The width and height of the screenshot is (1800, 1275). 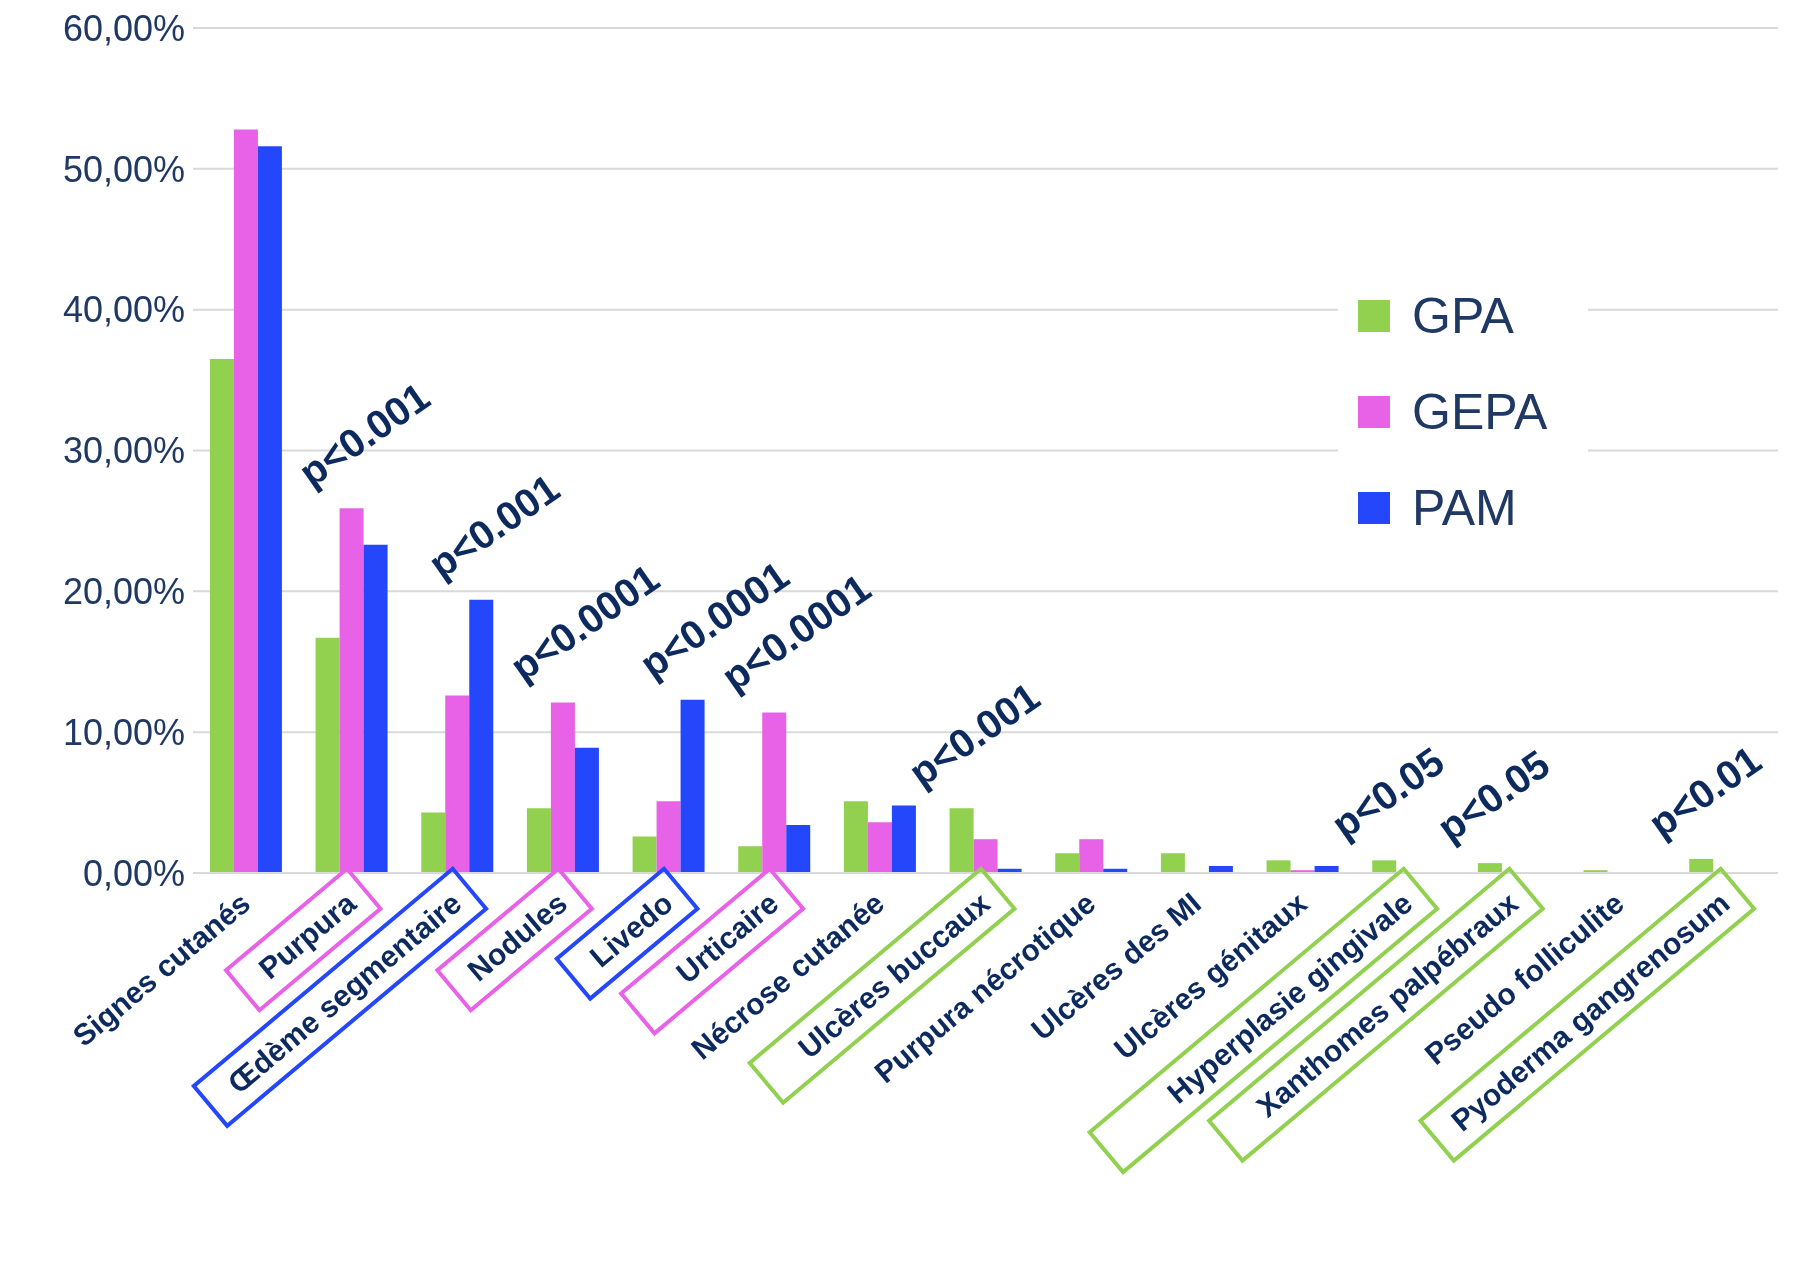 What do you see at coordinates (1463, 316) in the screenshot?
I see `legend-label: GPA` at bounding box center [1463, 316].